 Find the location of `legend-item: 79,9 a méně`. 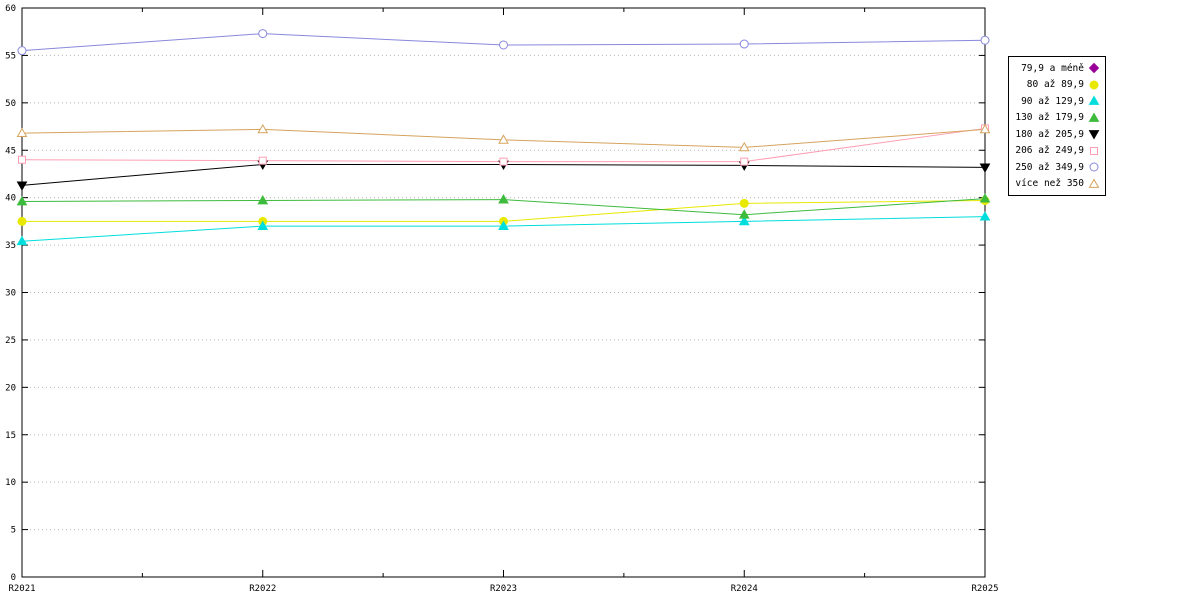

legend-item: 79,9 a méně is located at coordinates (1057, 68).